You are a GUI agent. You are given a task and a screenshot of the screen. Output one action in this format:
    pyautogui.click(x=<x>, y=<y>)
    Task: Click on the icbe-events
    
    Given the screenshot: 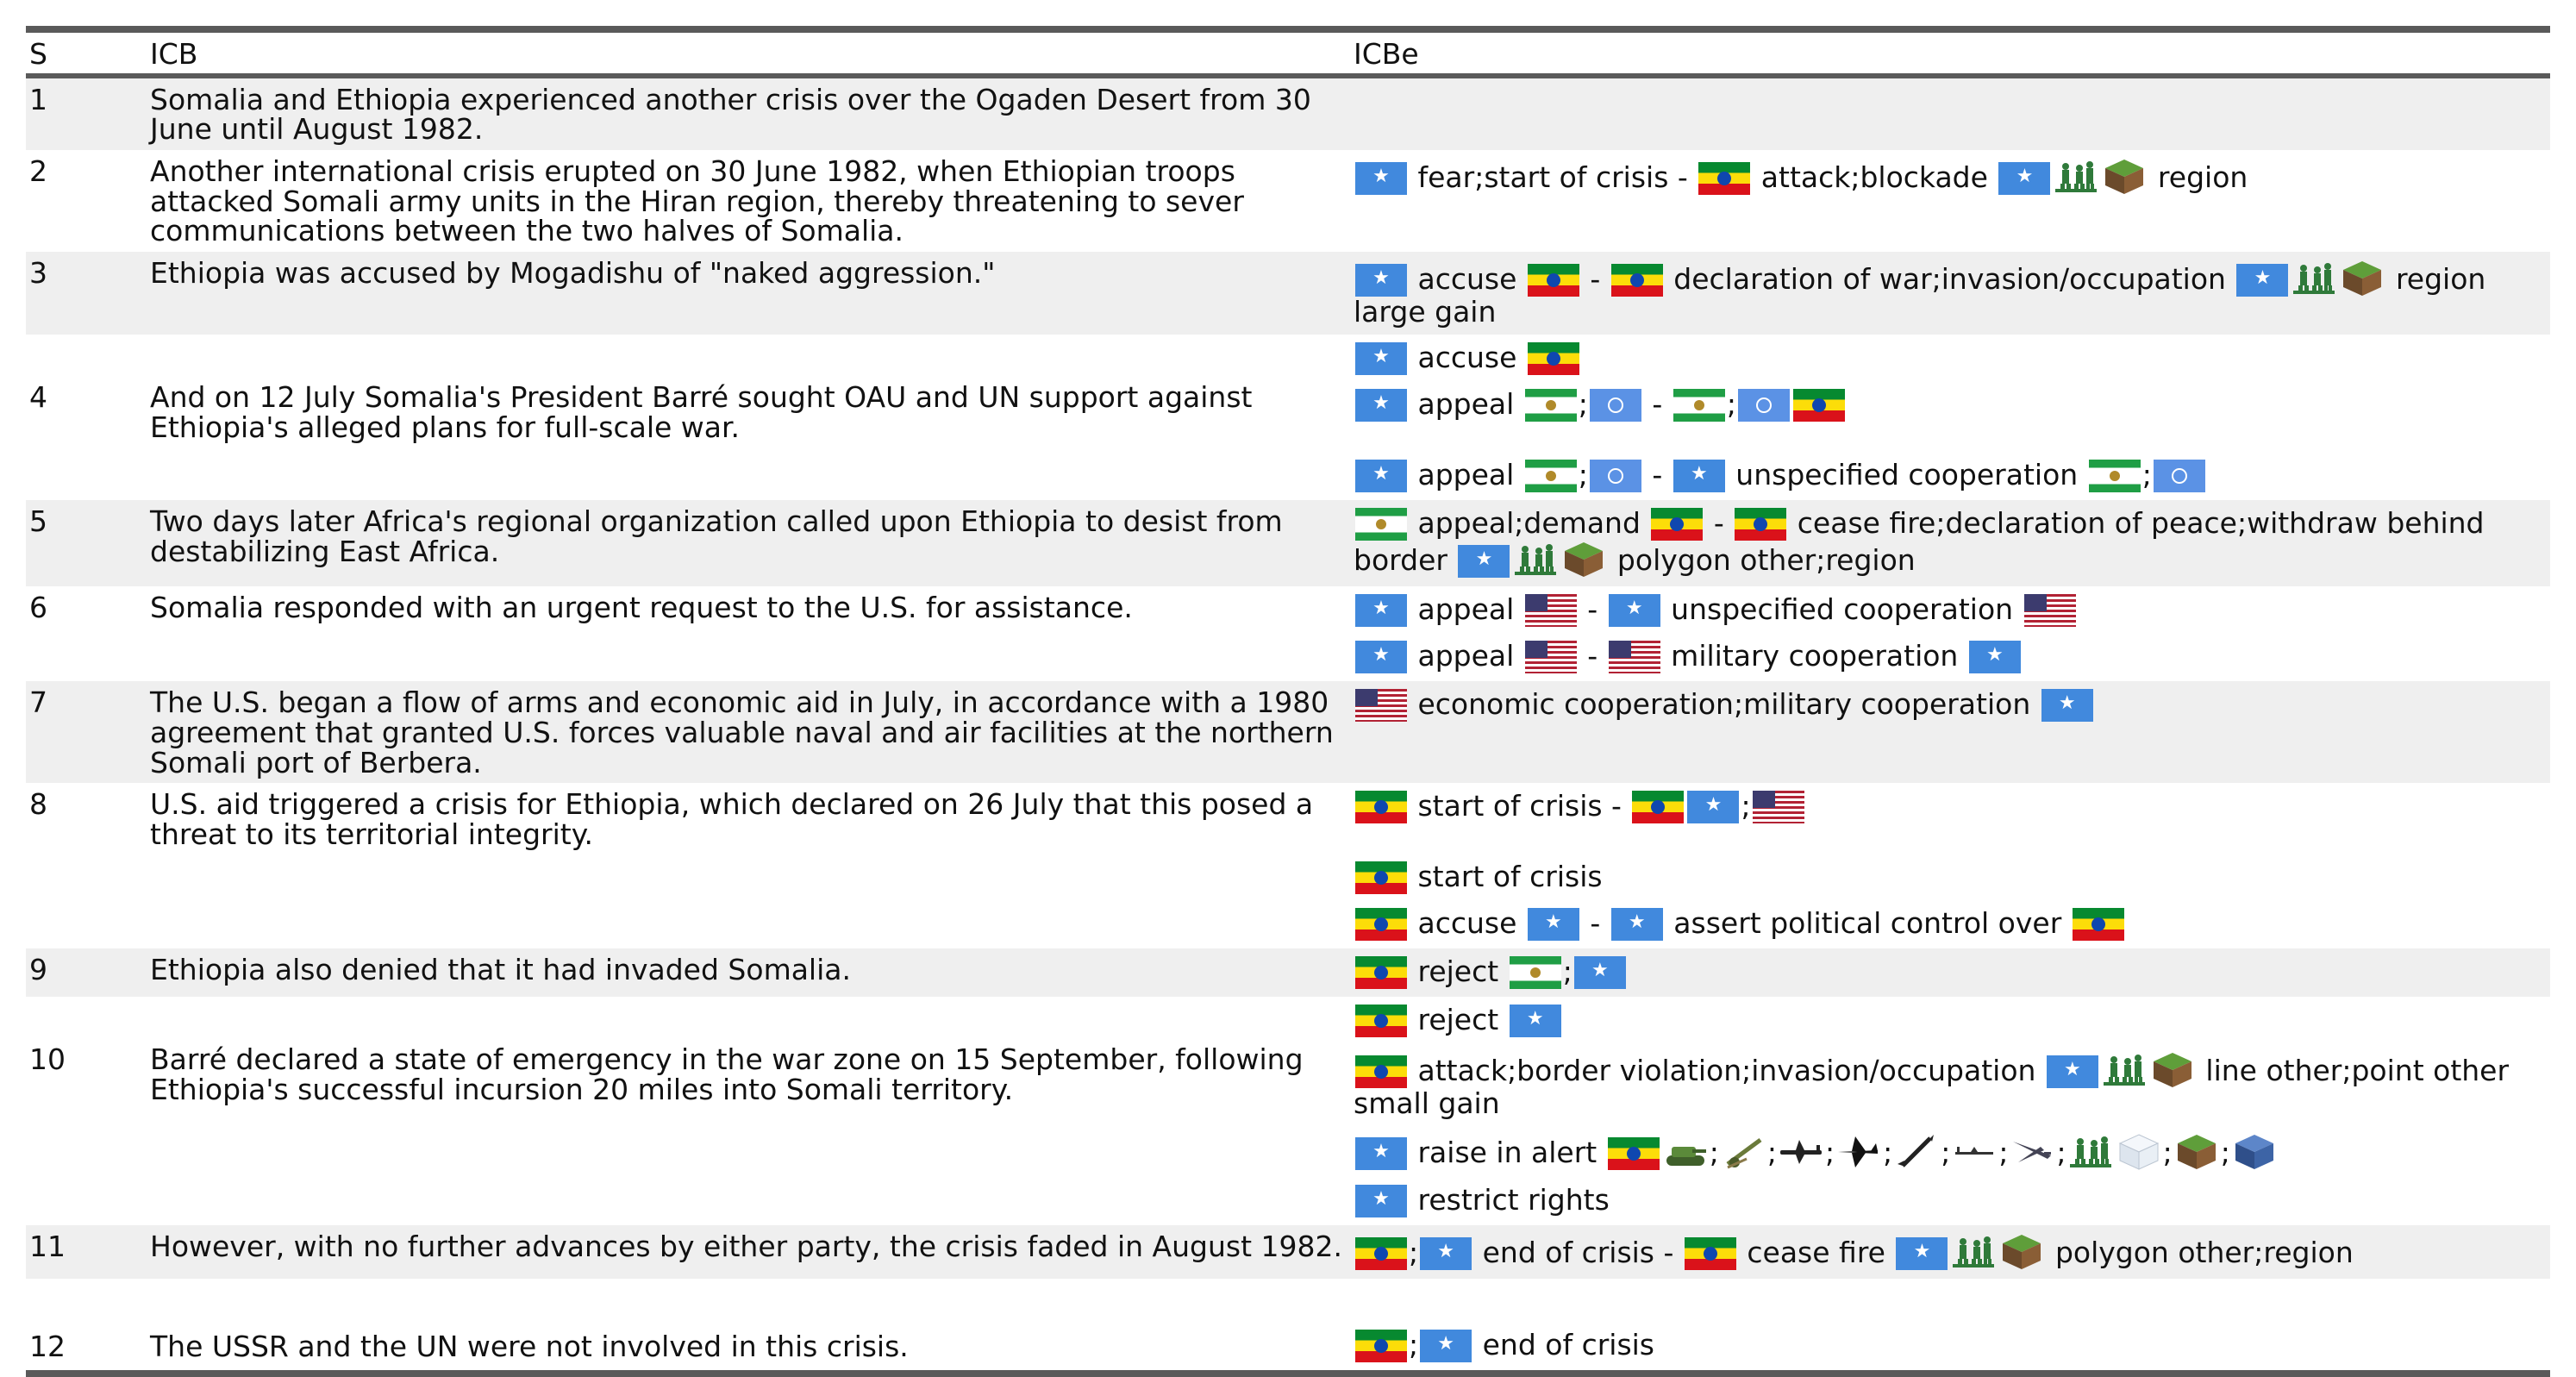 What is the action you would take?
    pyautogui.click(x=1950, y=112)
    